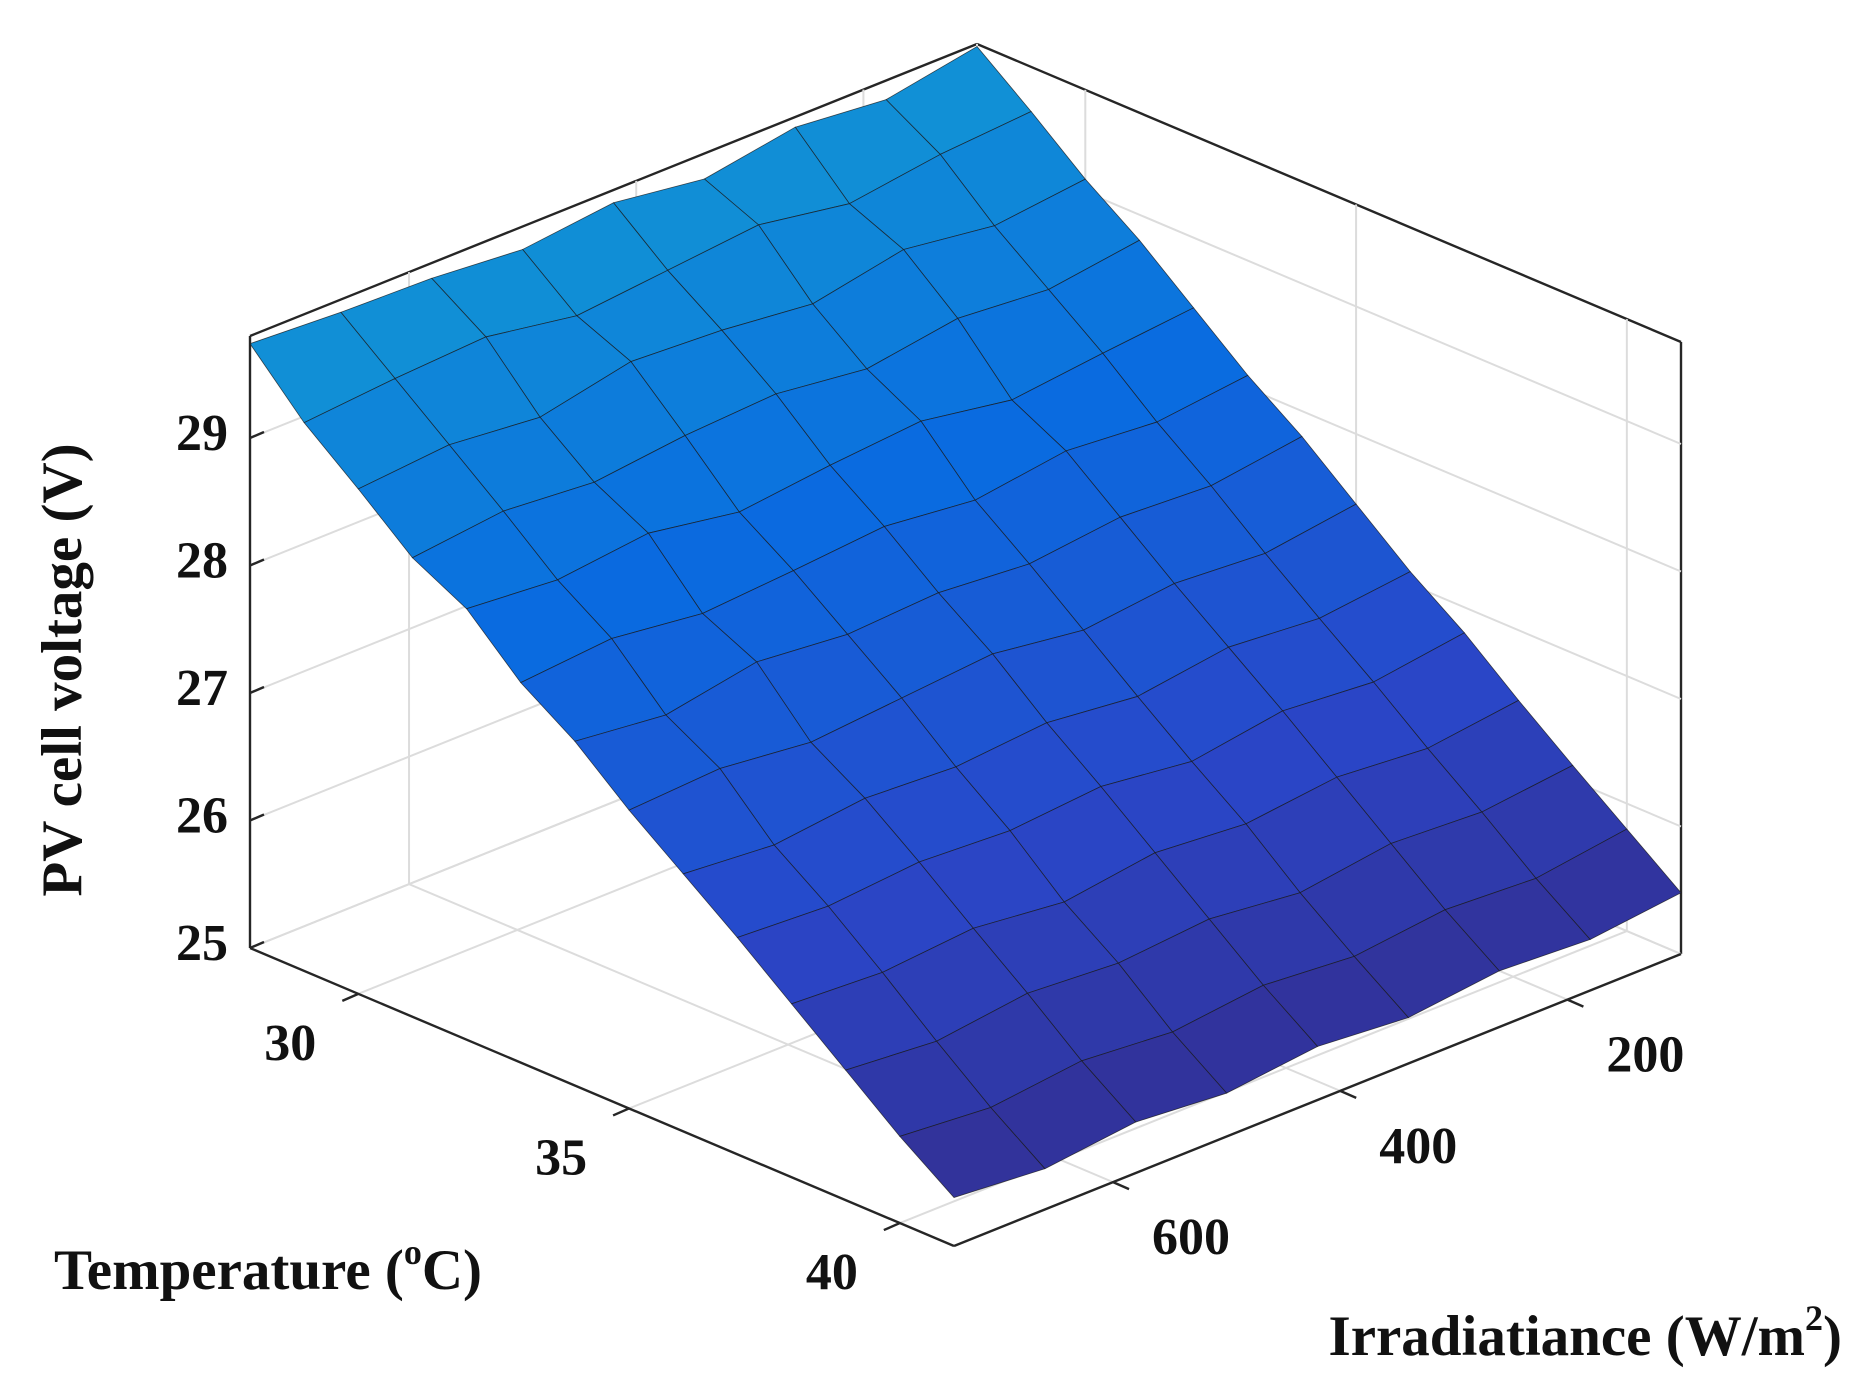  What do you see at coordinates (1645, 1055) in the screenshot?
I see `y-tick-label: 200` at bounding box center [1645, 1055].